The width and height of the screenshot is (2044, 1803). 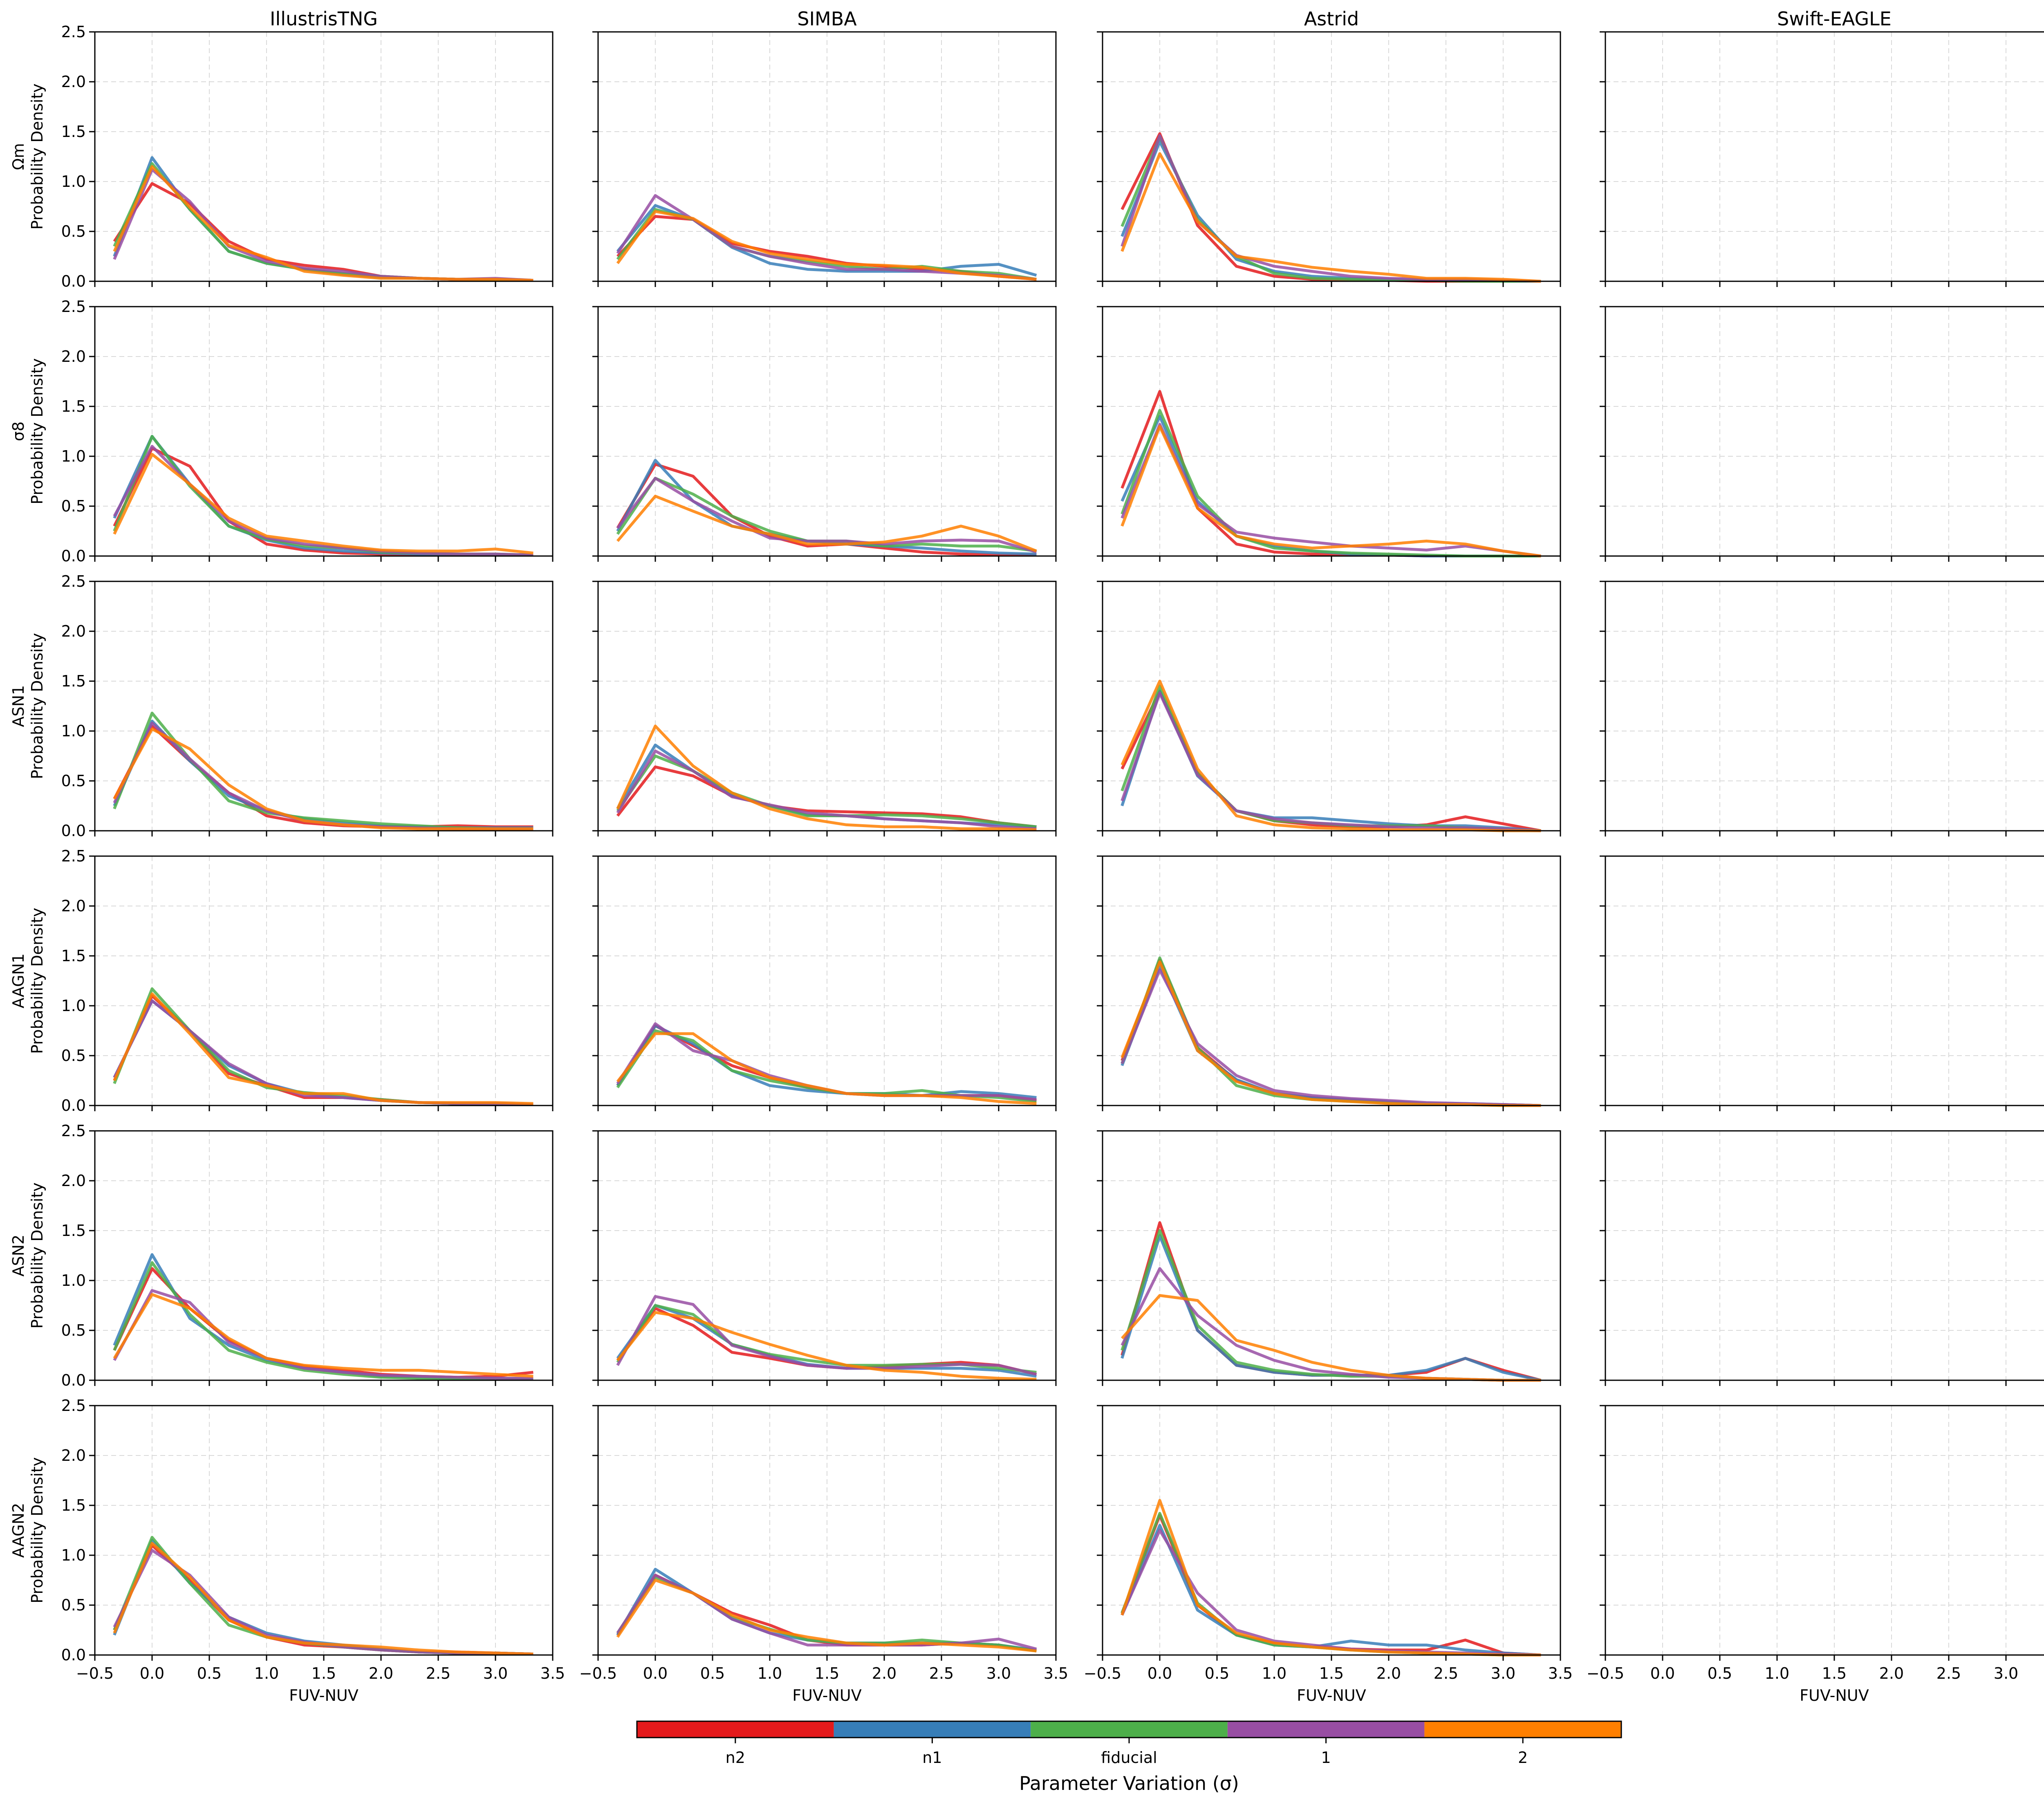 What do you see at coordinates (825, 147) in the screenshot?
I see `panel: SIMBA` at bounding box center [825, 147].